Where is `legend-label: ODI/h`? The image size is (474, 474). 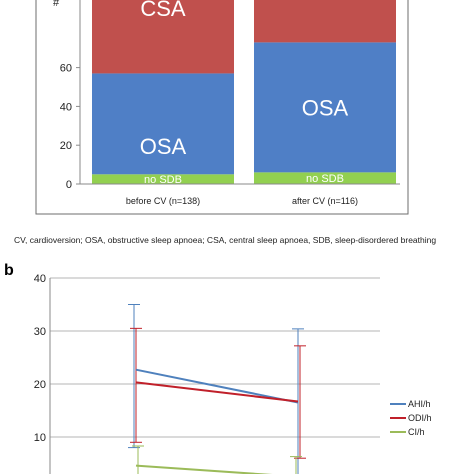
legend-label: ODI/h is located at coordinates (420, 418).